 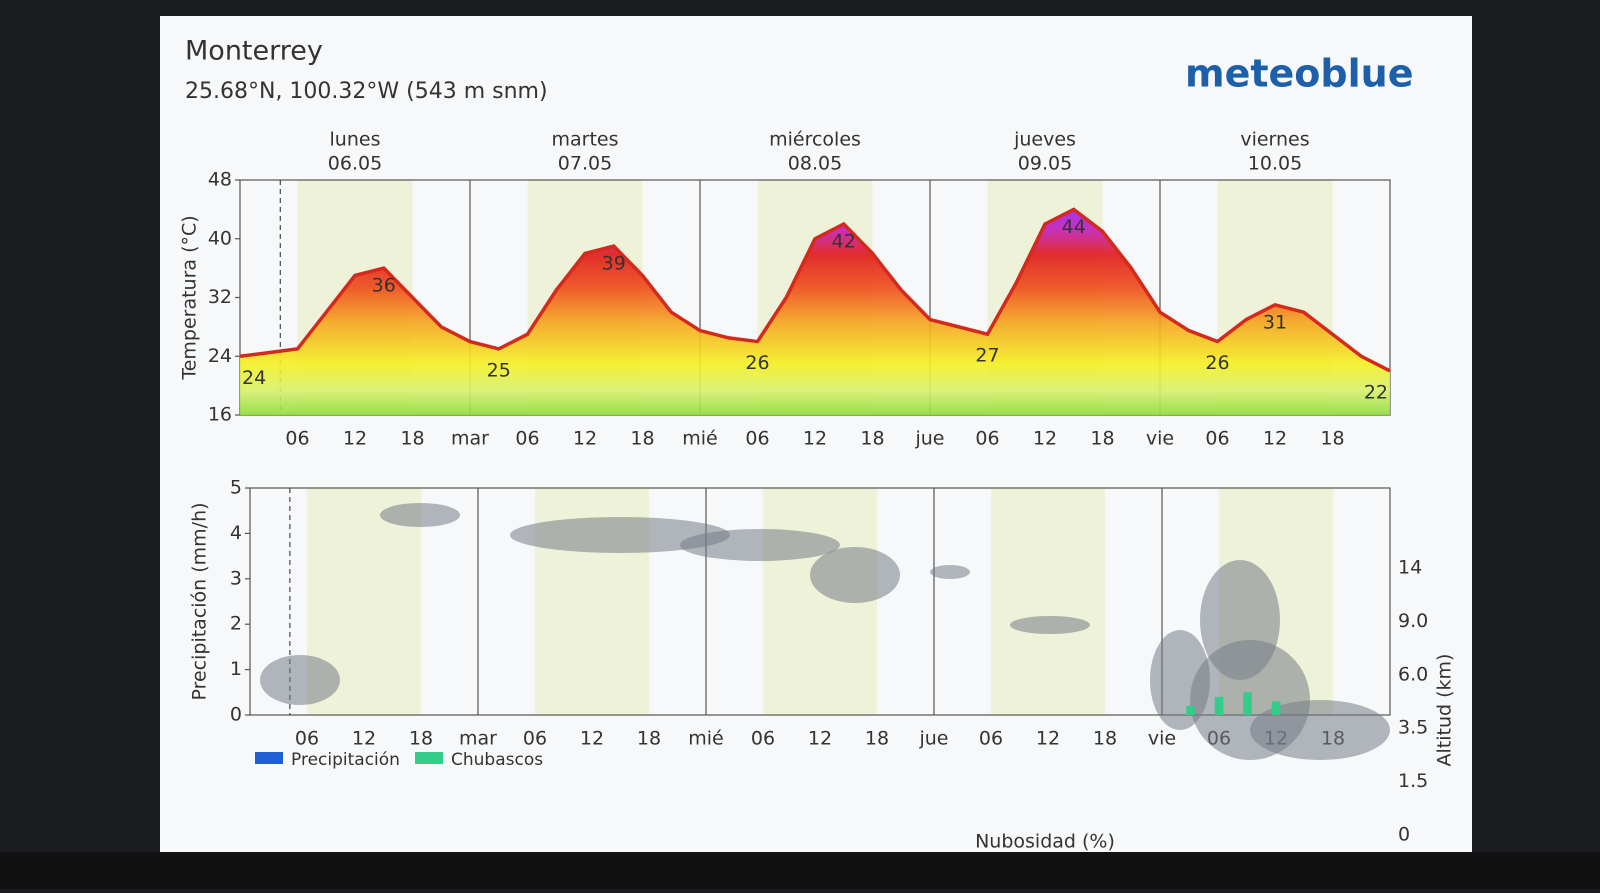 I want to click on y-tick-label: 16, so click(x=220, y=415).